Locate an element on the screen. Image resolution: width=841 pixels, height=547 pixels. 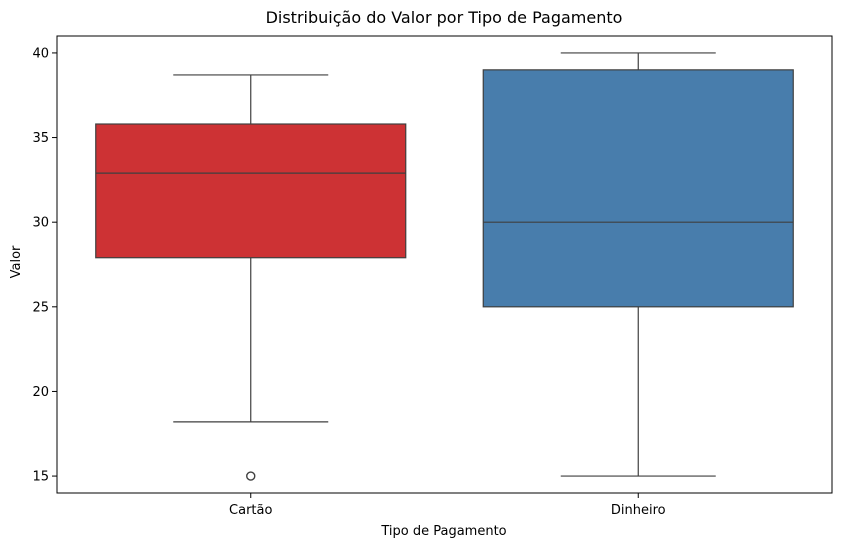
outlier-point is located at coordinates (251, 476).